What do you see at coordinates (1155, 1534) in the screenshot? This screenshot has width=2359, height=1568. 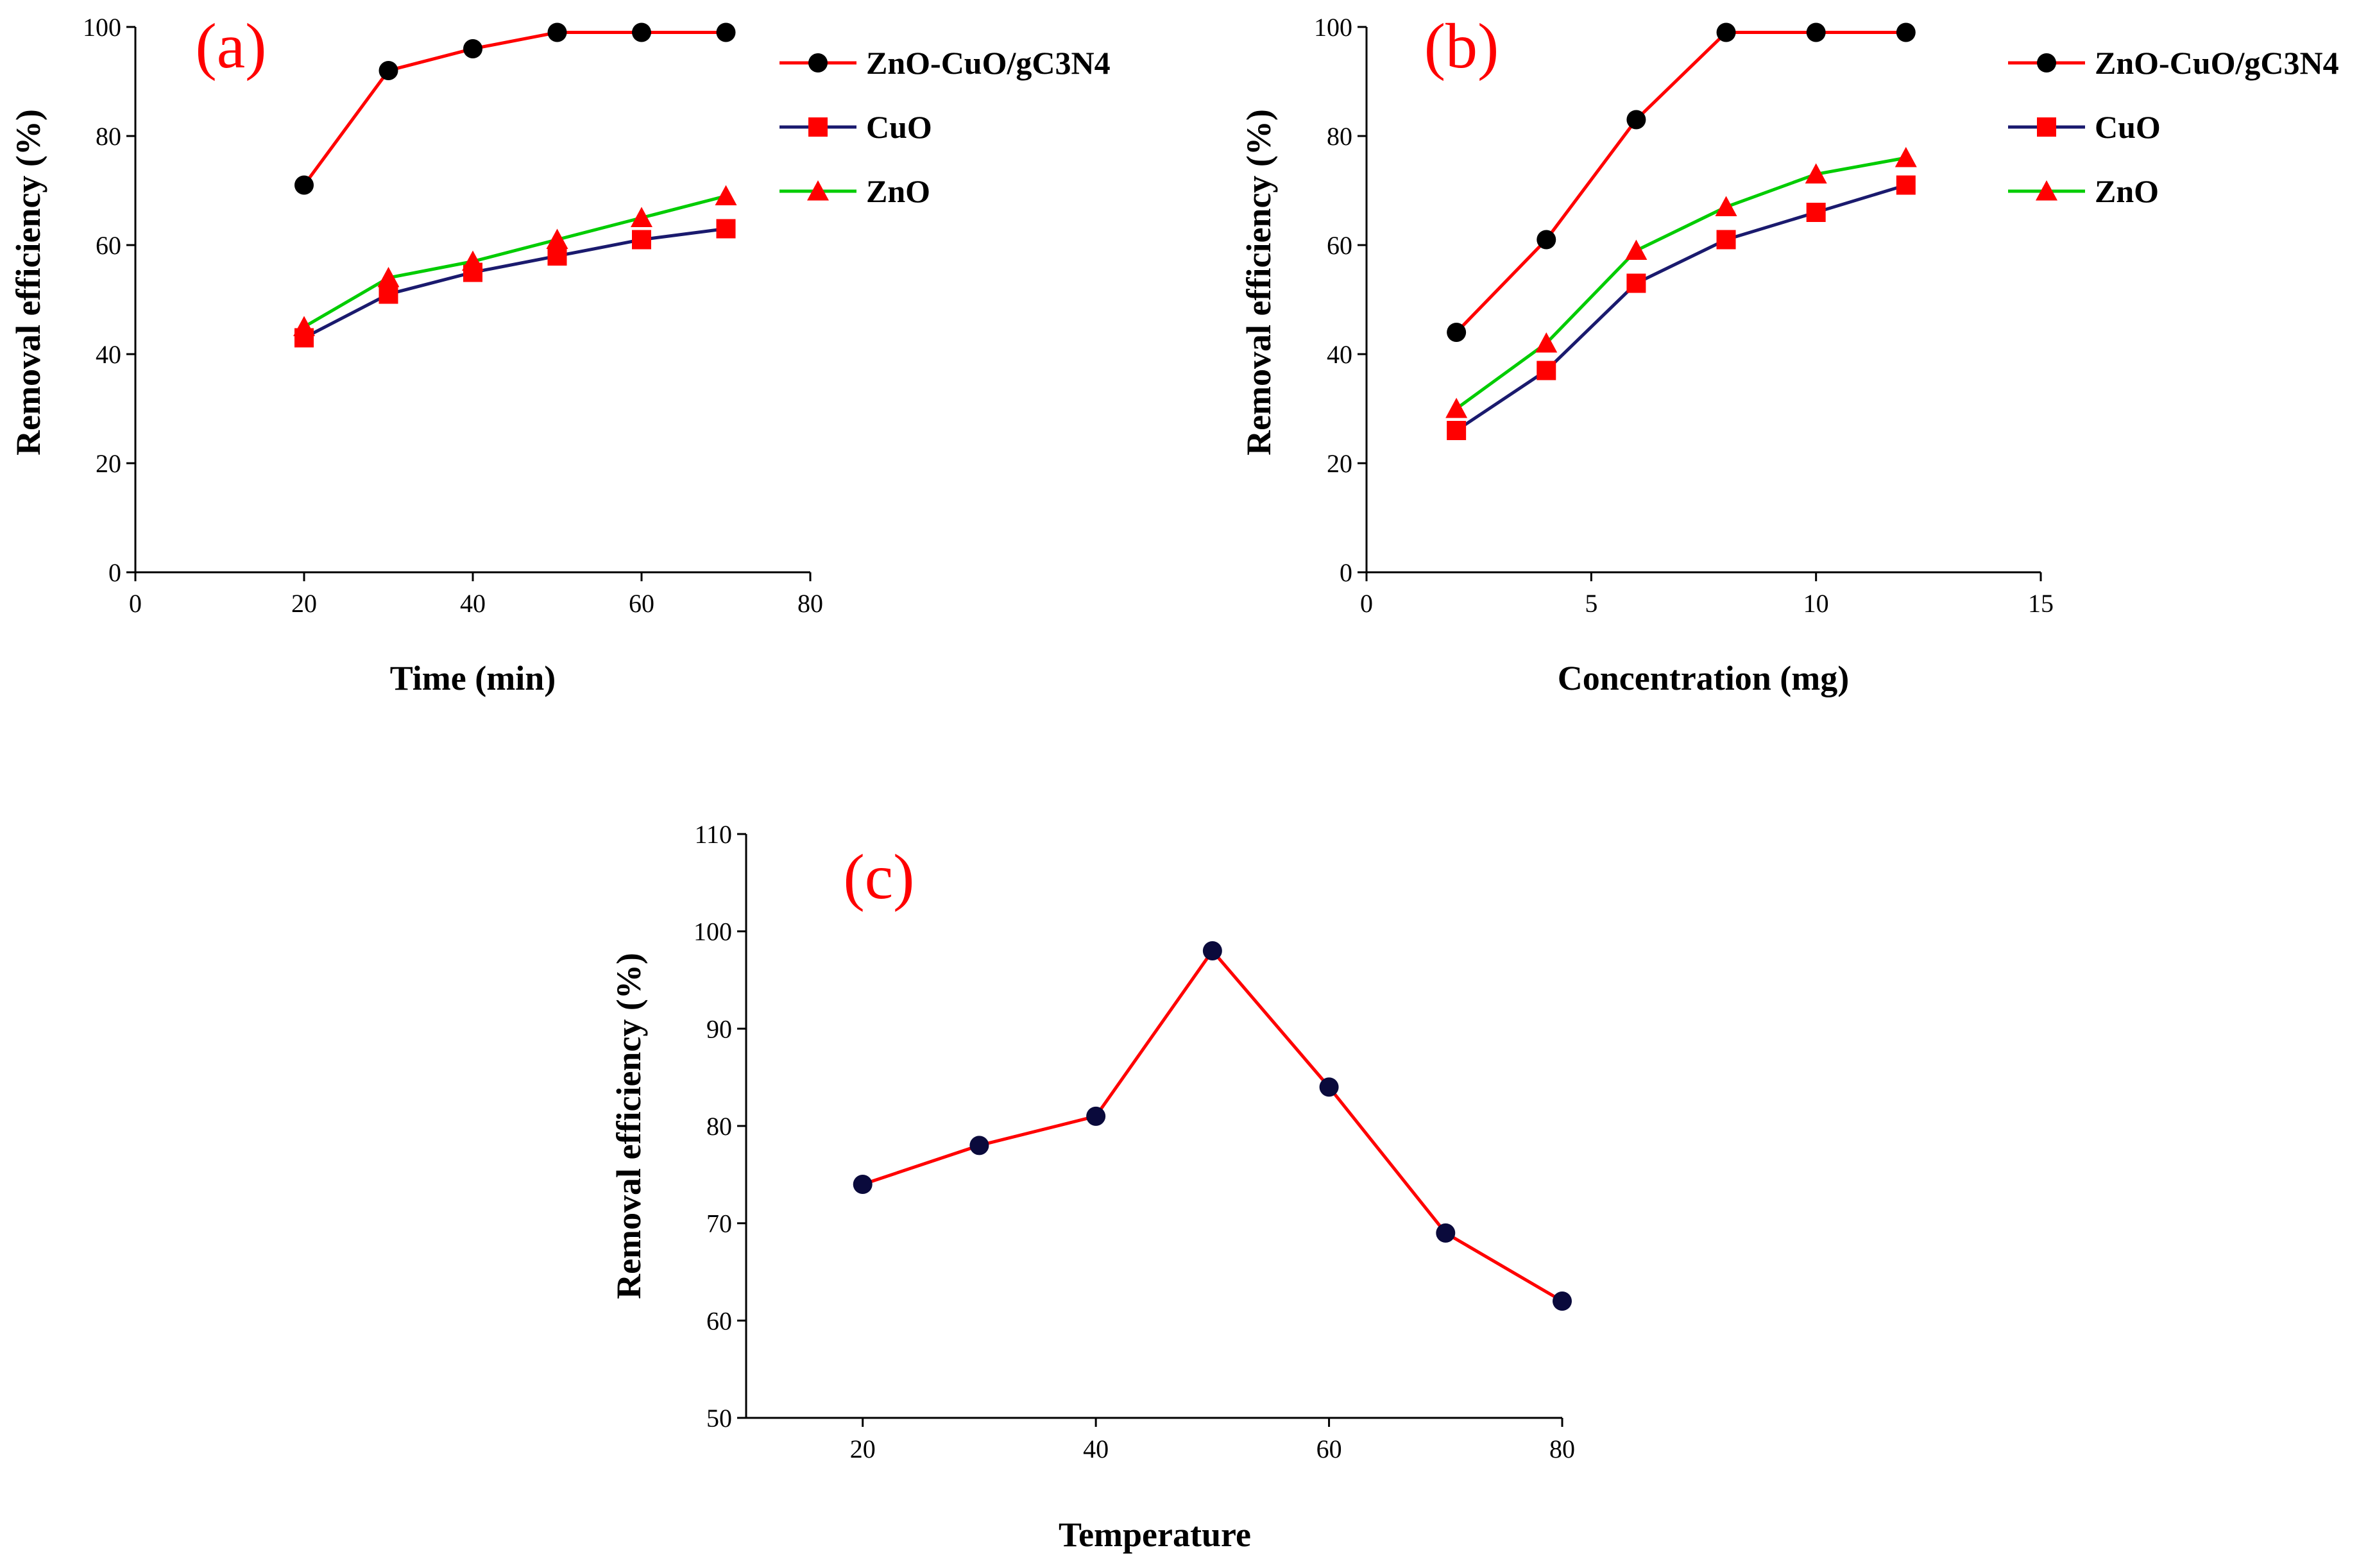 I see `x-axis-title: Temperature` at bounding box center [1155, 1534].